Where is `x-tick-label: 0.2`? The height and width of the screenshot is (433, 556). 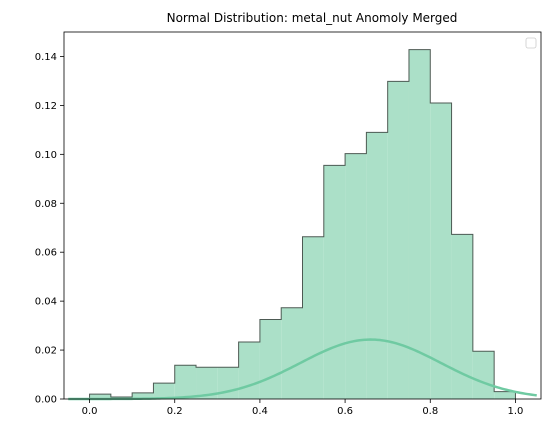 x-tick-label: 0.2 is located at coordinates (175, 411).